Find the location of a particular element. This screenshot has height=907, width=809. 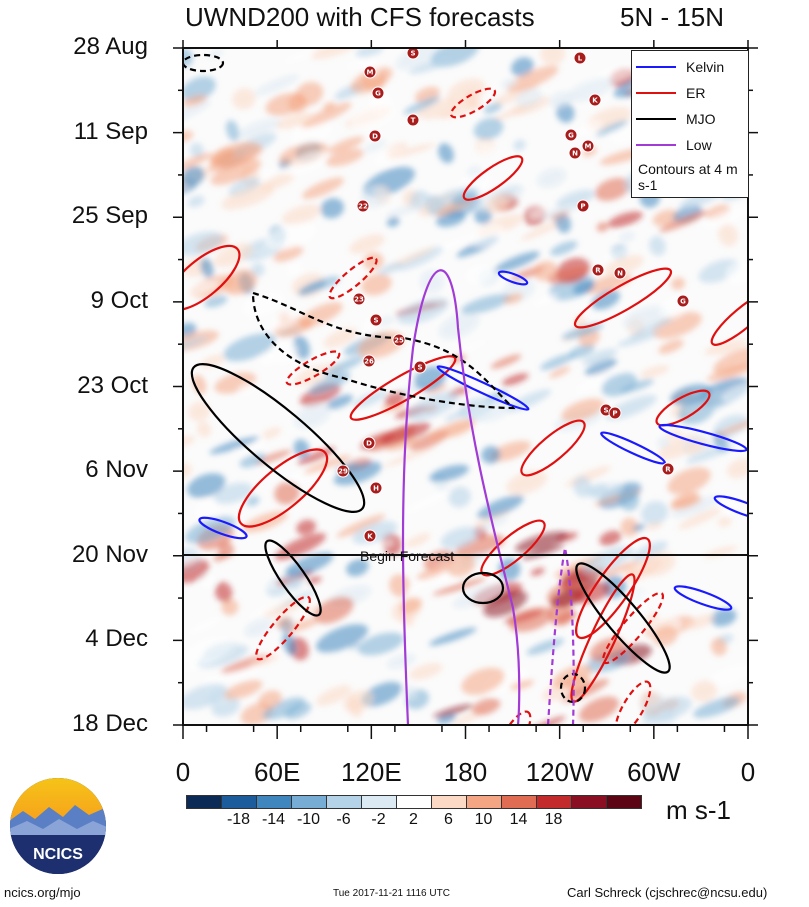

svg-text: H is located at coordinates (376, 489).